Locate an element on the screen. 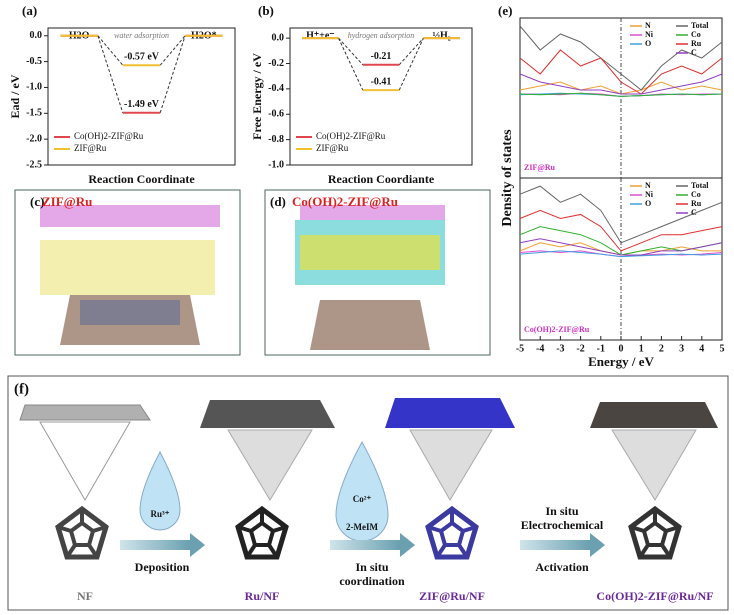  x-tick-label: 1 is located at coordinates (641, 348).